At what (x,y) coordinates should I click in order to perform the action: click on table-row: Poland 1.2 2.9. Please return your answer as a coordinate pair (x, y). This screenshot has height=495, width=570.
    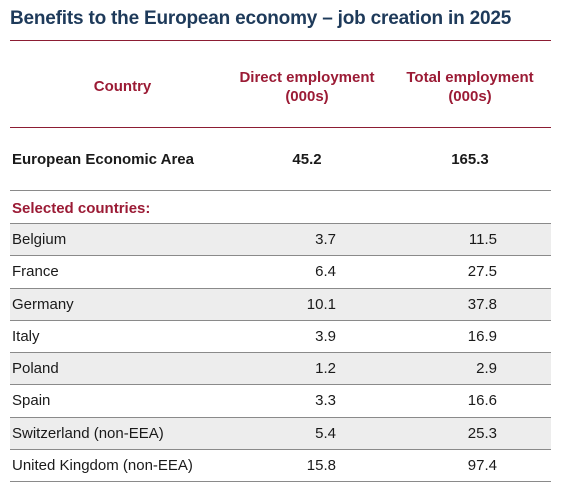
    Looking at the image, I should click on (280, 368).